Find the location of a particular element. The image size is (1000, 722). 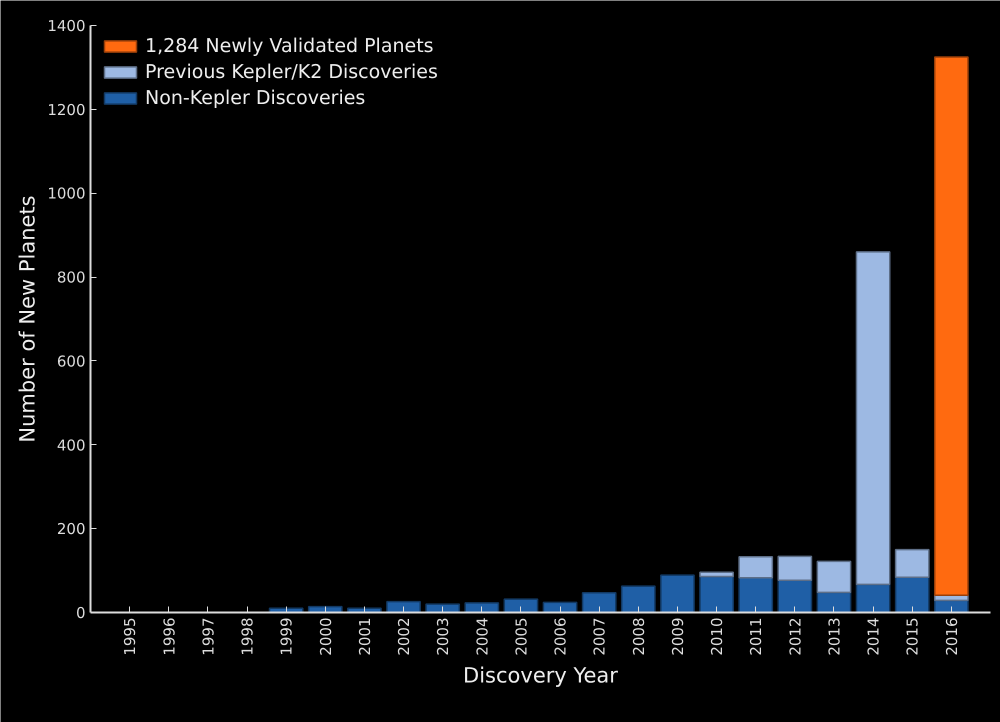

y-tick-label: 1400 is located at coordinates (66, 26).